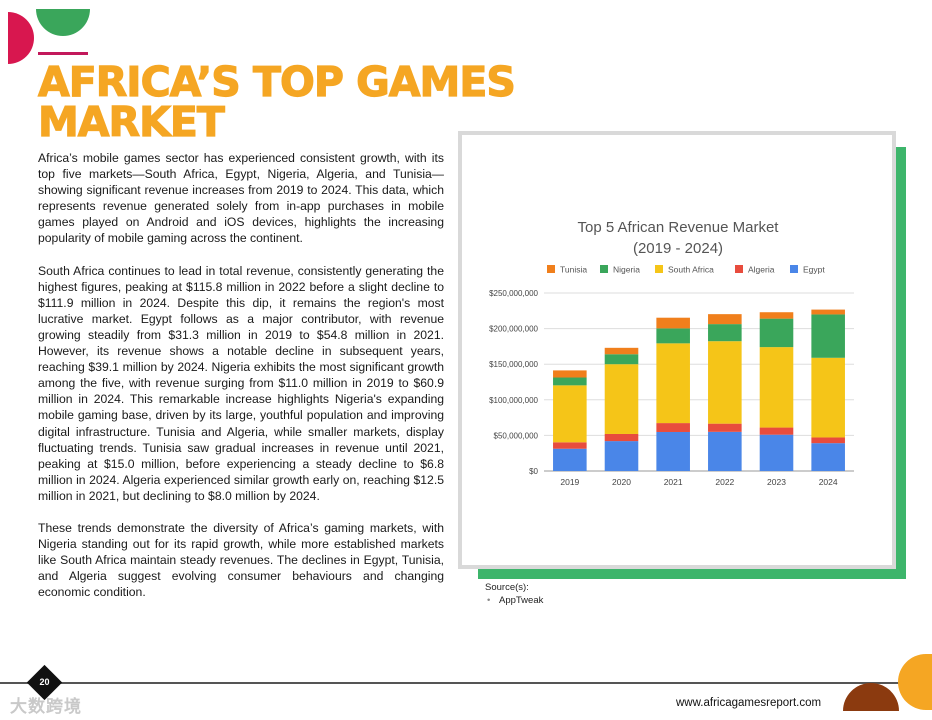 The image size is (932, 720). What do you see at coordinates (516, 435) in the screenshot?
I see `y-tick-label: $50,000,000` at bounding box center [516, 435].